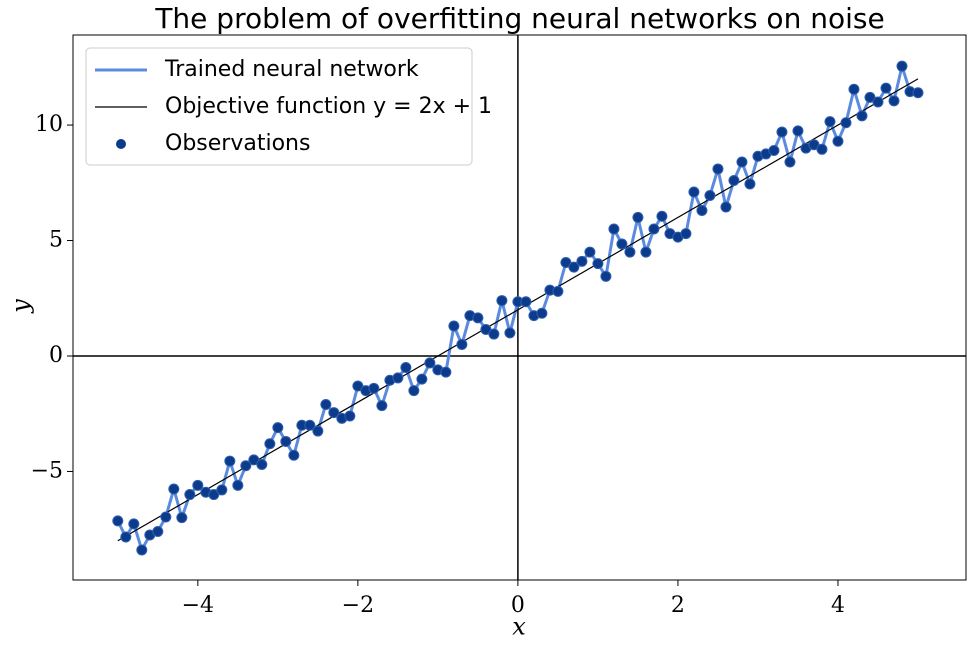 The height and width of the screenshot is (646, 976). I want to click on x-axis-label: x, so click(519, 627).